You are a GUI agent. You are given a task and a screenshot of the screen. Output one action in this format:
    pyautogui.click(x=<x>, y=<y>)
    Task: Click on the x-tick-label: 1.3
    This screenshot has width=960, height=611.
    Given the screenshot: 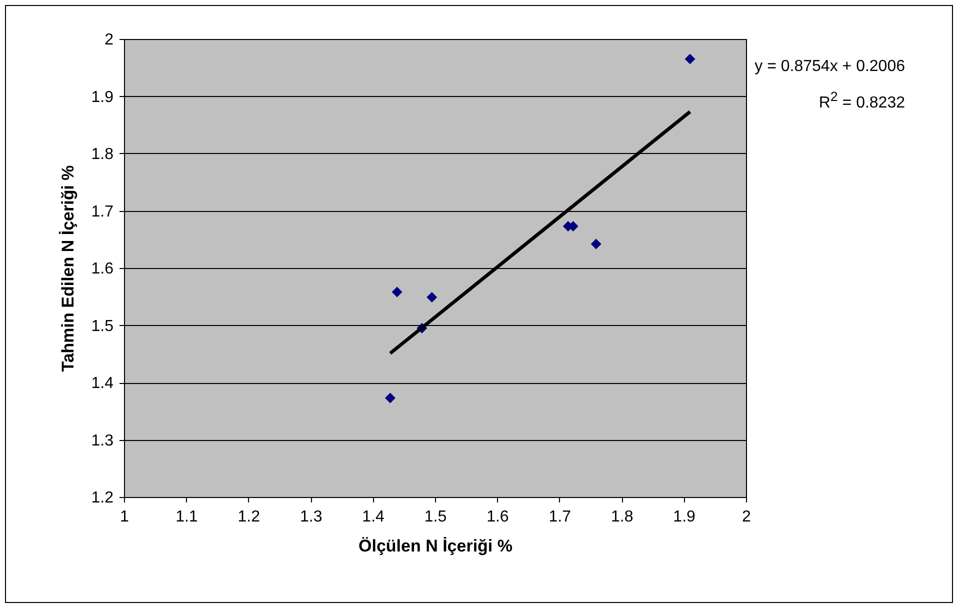 What is the action you would take?
    pyautogui.click(x=311, y=517)
    